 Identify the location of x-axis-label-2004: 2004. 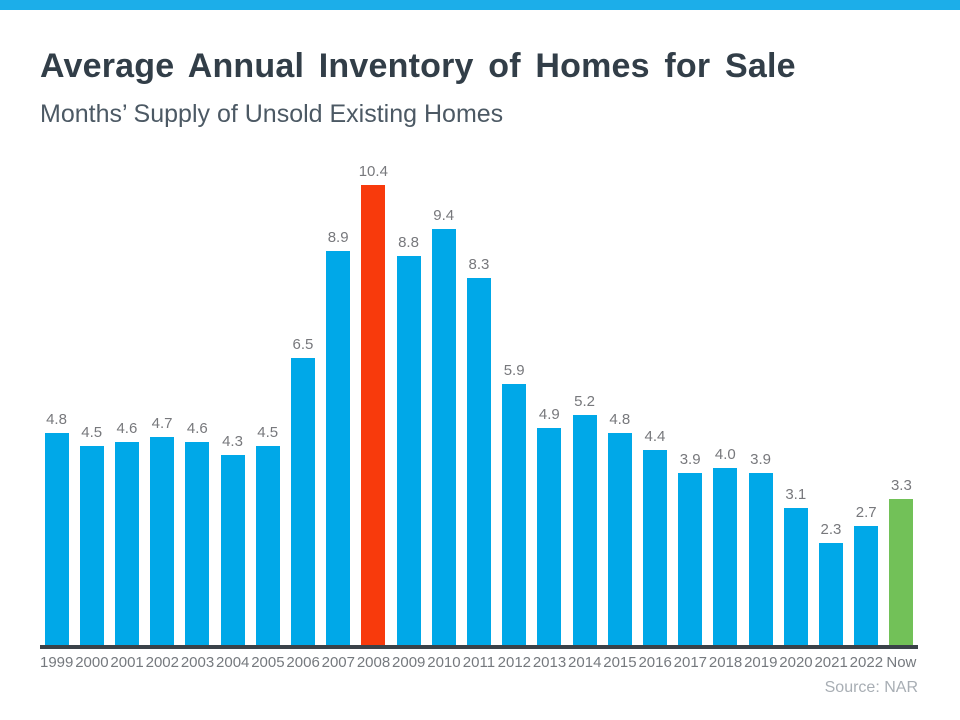
(233, 662).